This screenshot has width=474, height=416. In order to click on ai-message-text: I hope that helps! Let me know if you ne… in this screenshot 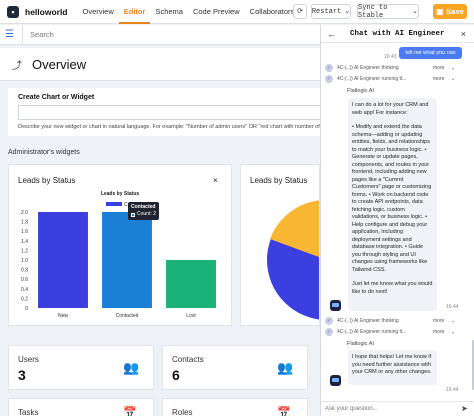, I will do `click(392, 364)`.